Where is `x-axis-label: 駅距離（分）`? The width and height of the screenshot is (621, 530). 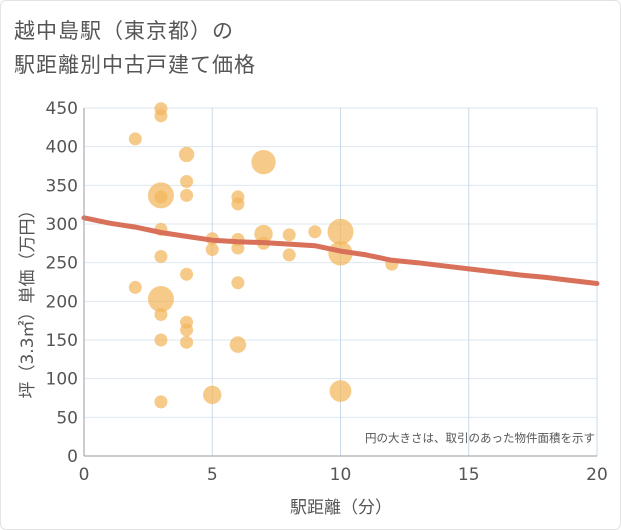
x-axis-label: 駅距離（分） is located at coordinates (341, 508).